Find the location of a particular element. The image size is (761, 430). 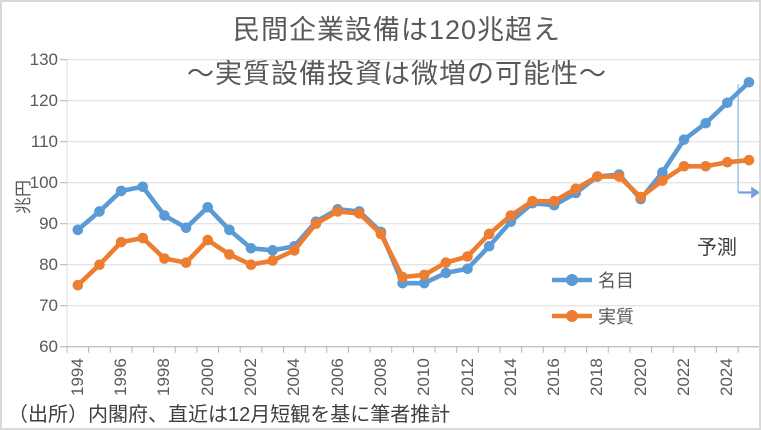

data-point-実質-2022 is located at coordinates (684, 166).